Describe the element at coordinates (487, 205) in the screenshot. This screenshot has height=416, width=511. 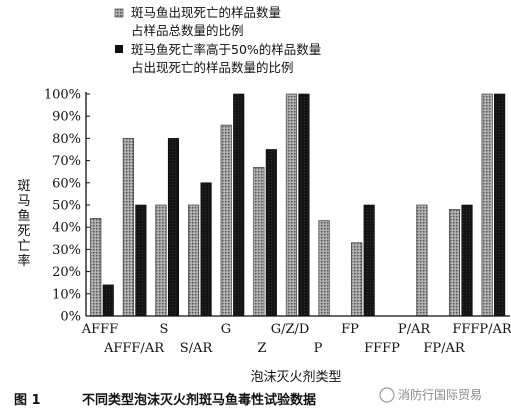
I see `bar-dotted-fffp-ar` at that location.